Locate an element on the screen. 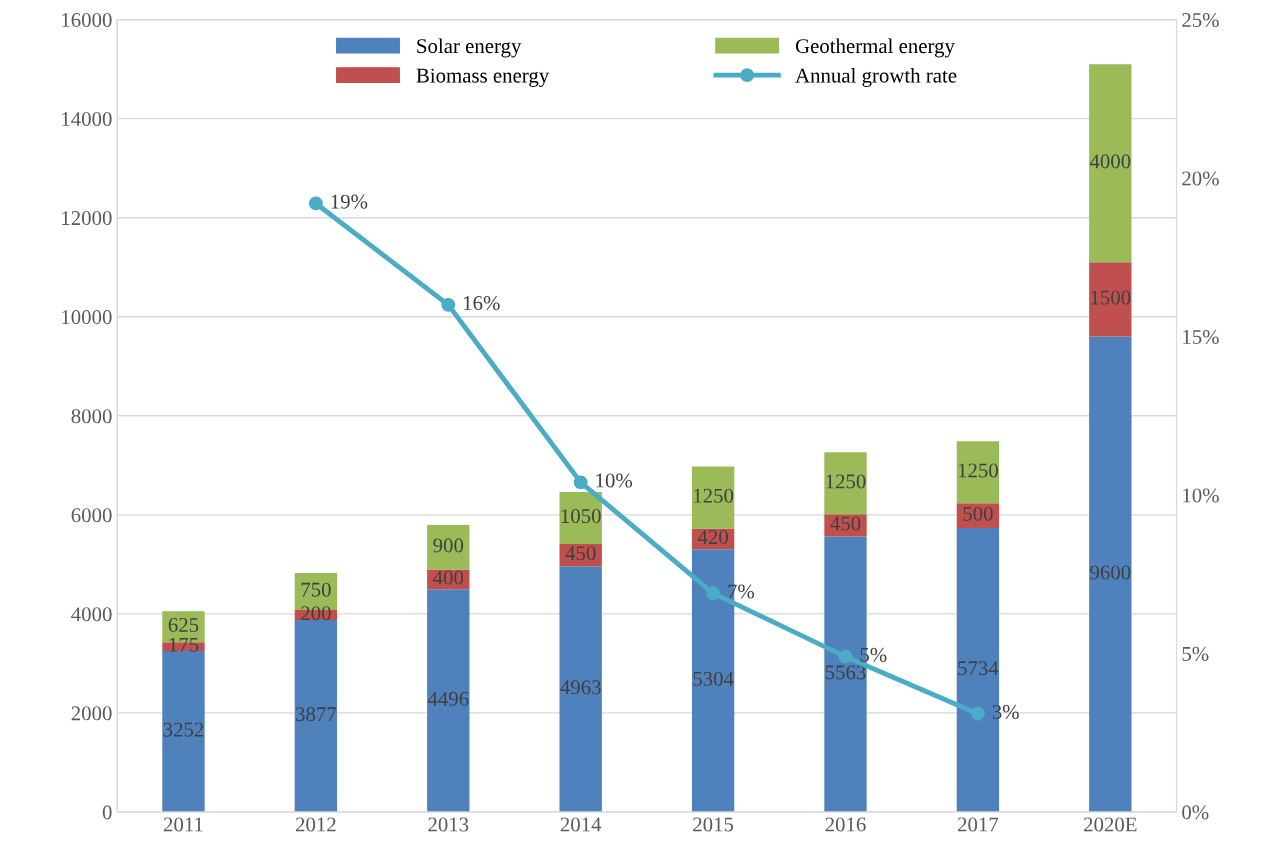 The image size is (1261, 852). data-label: 10% is located at coordinates (614, 480).